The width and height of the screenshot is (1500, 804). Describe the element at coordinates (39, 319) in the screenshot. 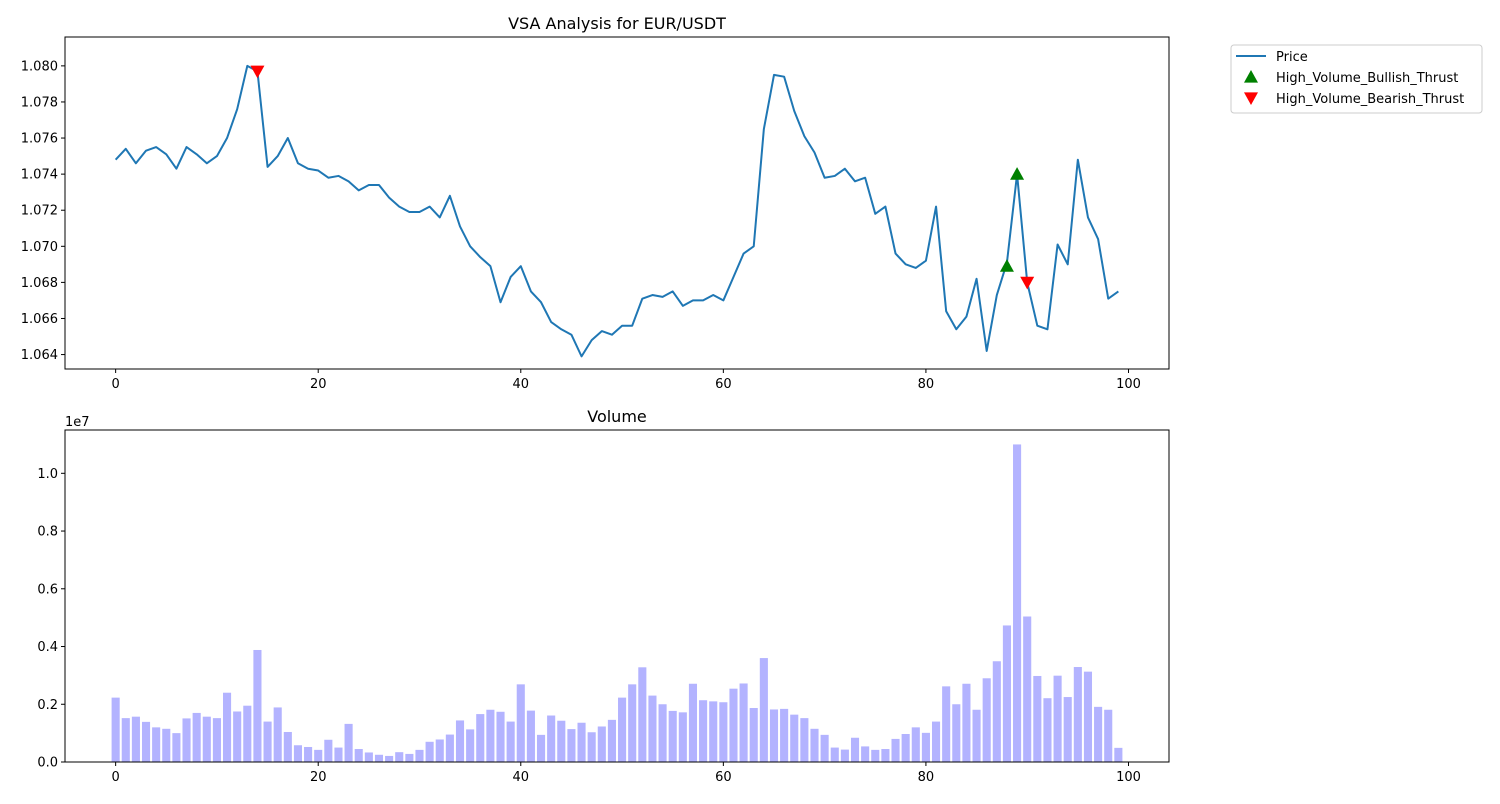

I see `price-y-tick-label: 1.066` at that location.